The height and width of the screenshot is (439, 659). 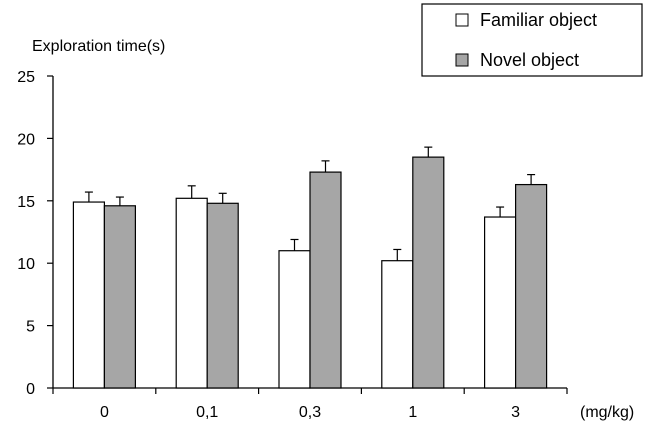 I want to click on legend: Familiar object Novel object, so click(x=532, y=40).